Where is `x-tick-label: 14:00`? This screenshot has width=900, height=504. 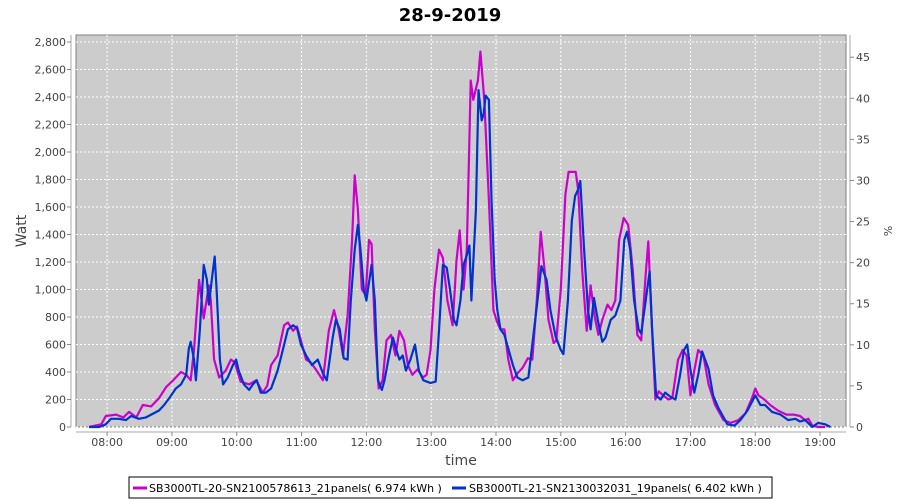 x-tick-label: 14:00 is located at coordinates (496, 442).